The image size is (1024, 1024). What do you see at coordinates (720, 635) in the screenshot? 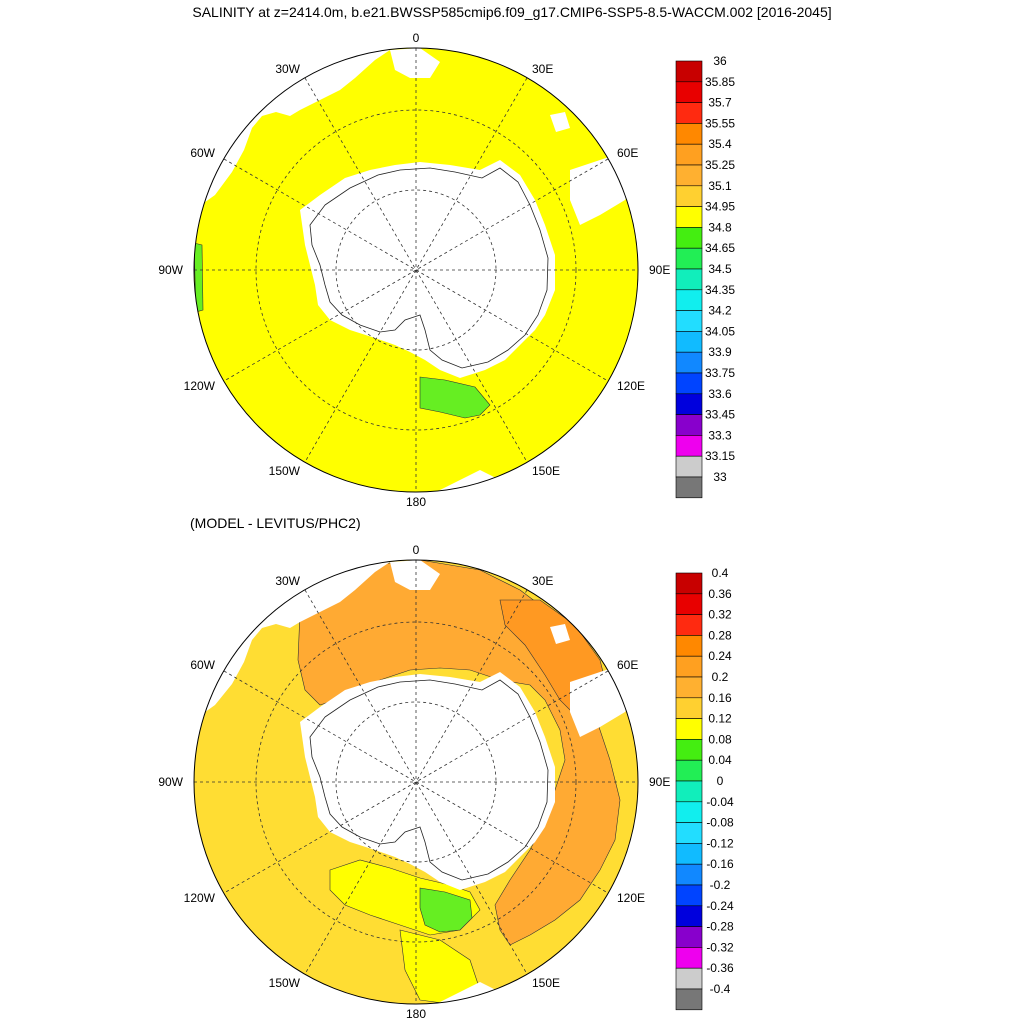
I see `bottom-colorbar-label: 0.28` at bounding box center [720, 635].